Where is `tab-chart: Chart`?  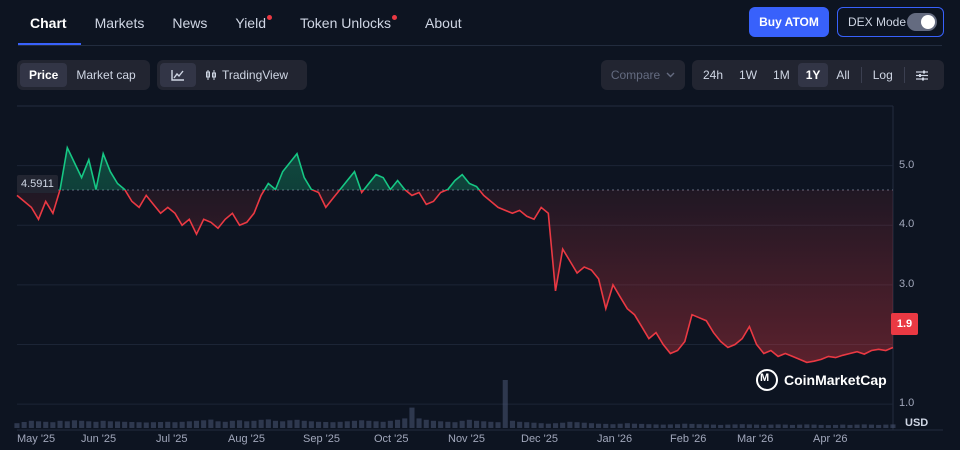 tab-chart: Chart is located at coordinates (49, 23).